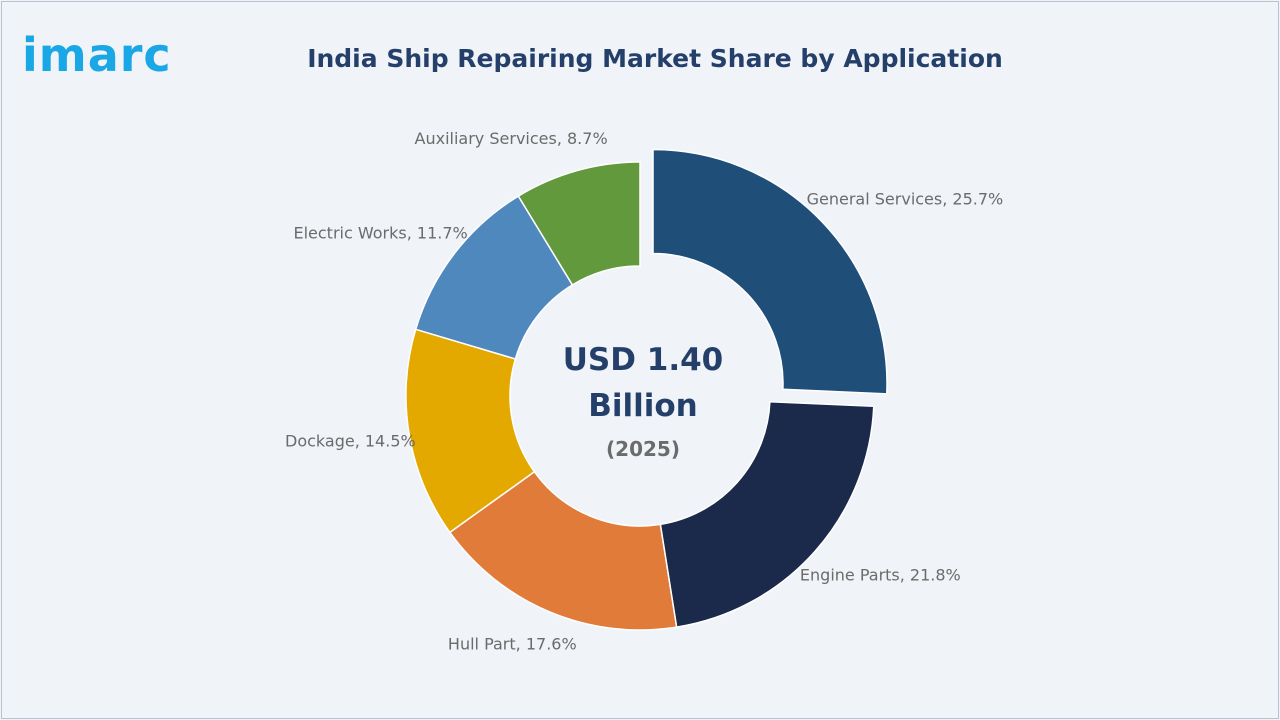  What do you see at coordinates (643, 449) in the screenshot?
I see `center-year: (2025)` at bounding box center [643, 449].